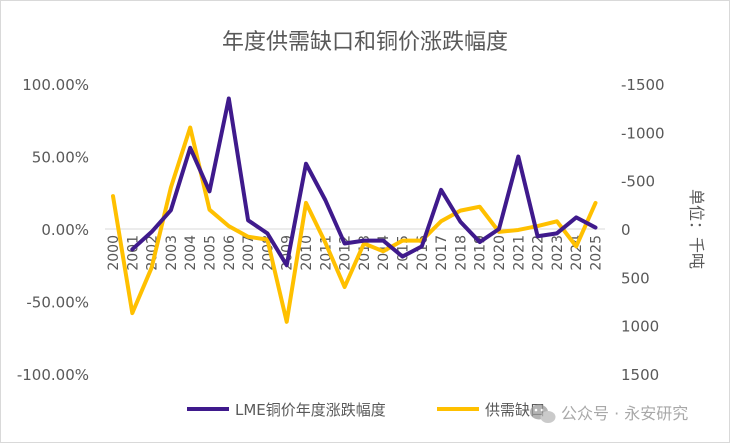 Image resolution: width=730 pixels, height=446 pixels. What do you see at coordinates (696, 229) in the screenshot?
I see `right-axis-label: 单位：千吨` at bounding box center [696, 229].